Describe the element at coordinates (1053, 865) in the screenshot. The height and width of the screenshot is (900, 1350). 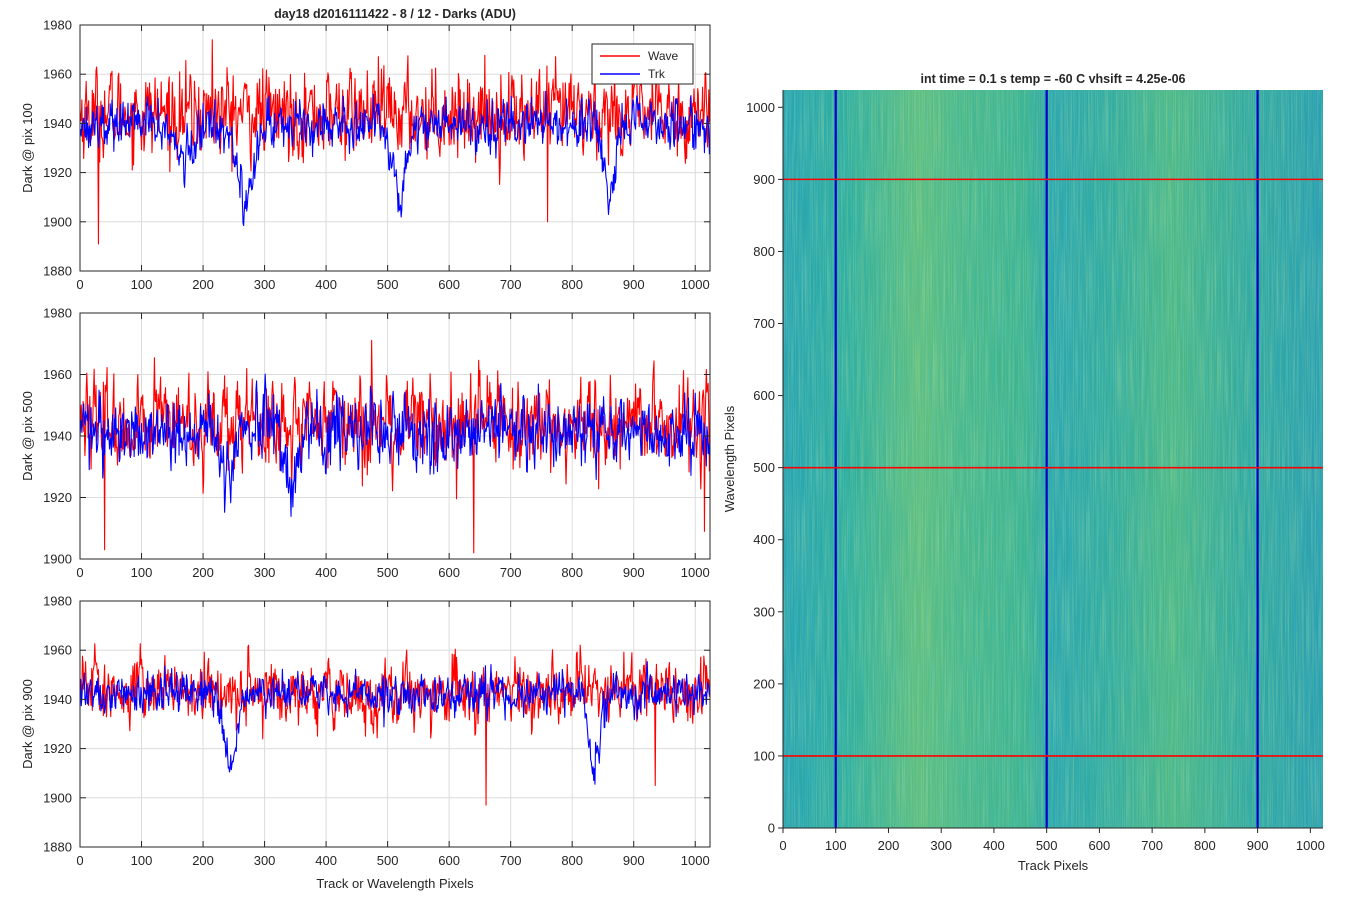
I see `heatmap-x-axis-label: Track Pixels` at that location.